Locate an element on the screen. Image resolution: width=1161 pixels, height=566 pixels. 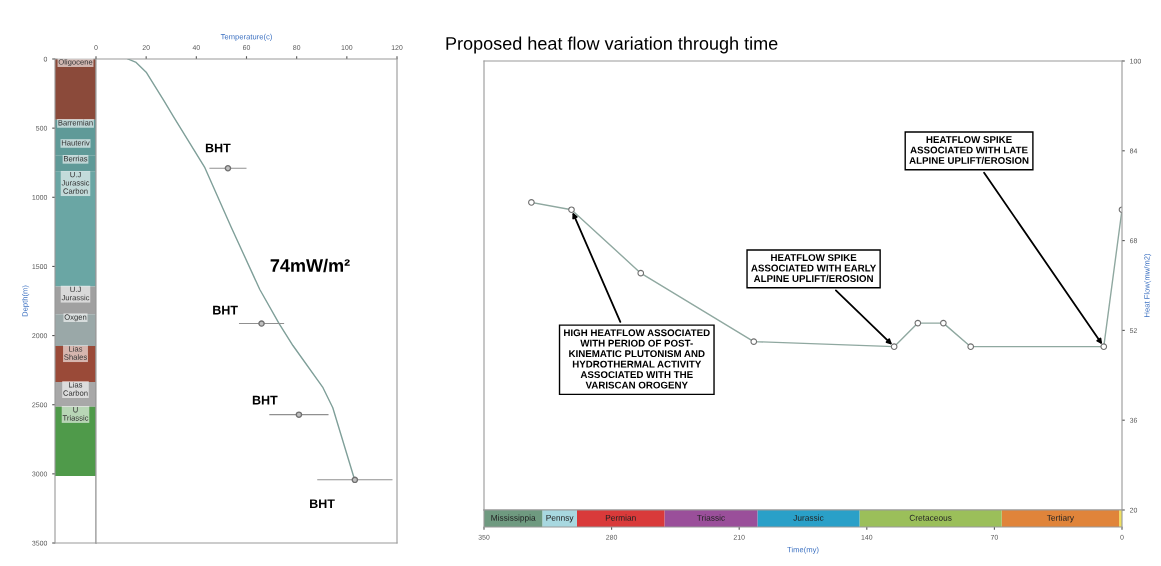
chart-title: Proposed heat flow variation through time is located at coordinates (612, 45).